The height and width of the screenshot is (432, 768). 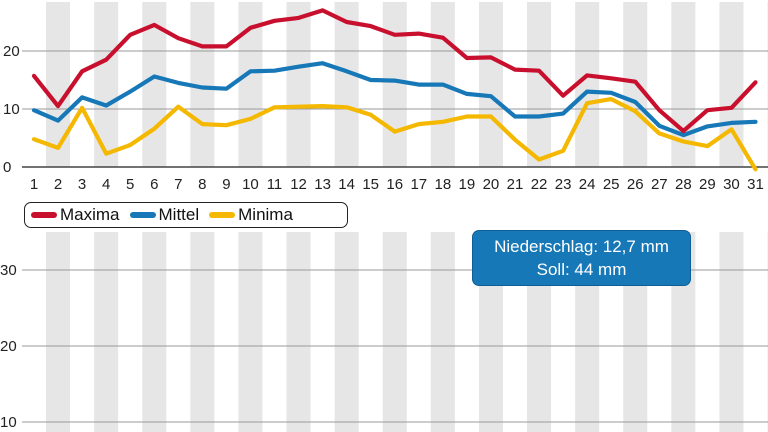 What do you see at coordinates (226, 184) in the screenshot?
I see `x-tick-label: 9` at bounding box center [226, 184].